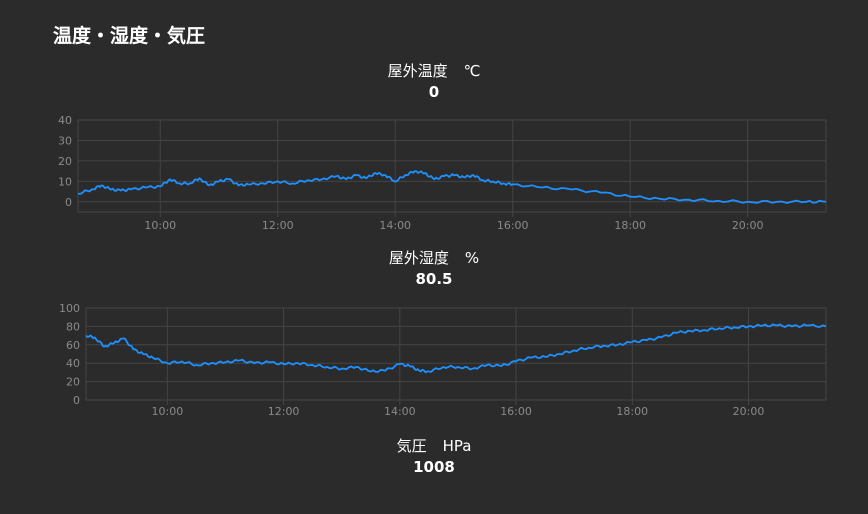 The height and width of the screenshot is (514, 868). I want to click on pressure-widget-header: 気圧 HPa 1008, so click(434, 456).